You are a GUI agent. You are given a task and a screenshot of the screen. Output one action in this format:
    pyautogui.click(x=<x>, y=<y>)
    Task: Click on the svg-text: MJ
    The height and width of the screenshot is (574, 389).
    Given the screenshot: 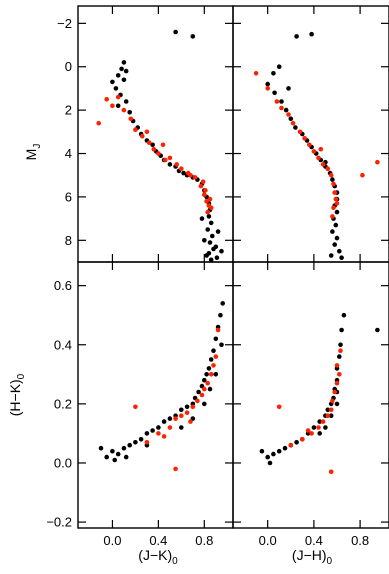 What is the action you would take?
    pyautogui.click(x=33, y=152)
    